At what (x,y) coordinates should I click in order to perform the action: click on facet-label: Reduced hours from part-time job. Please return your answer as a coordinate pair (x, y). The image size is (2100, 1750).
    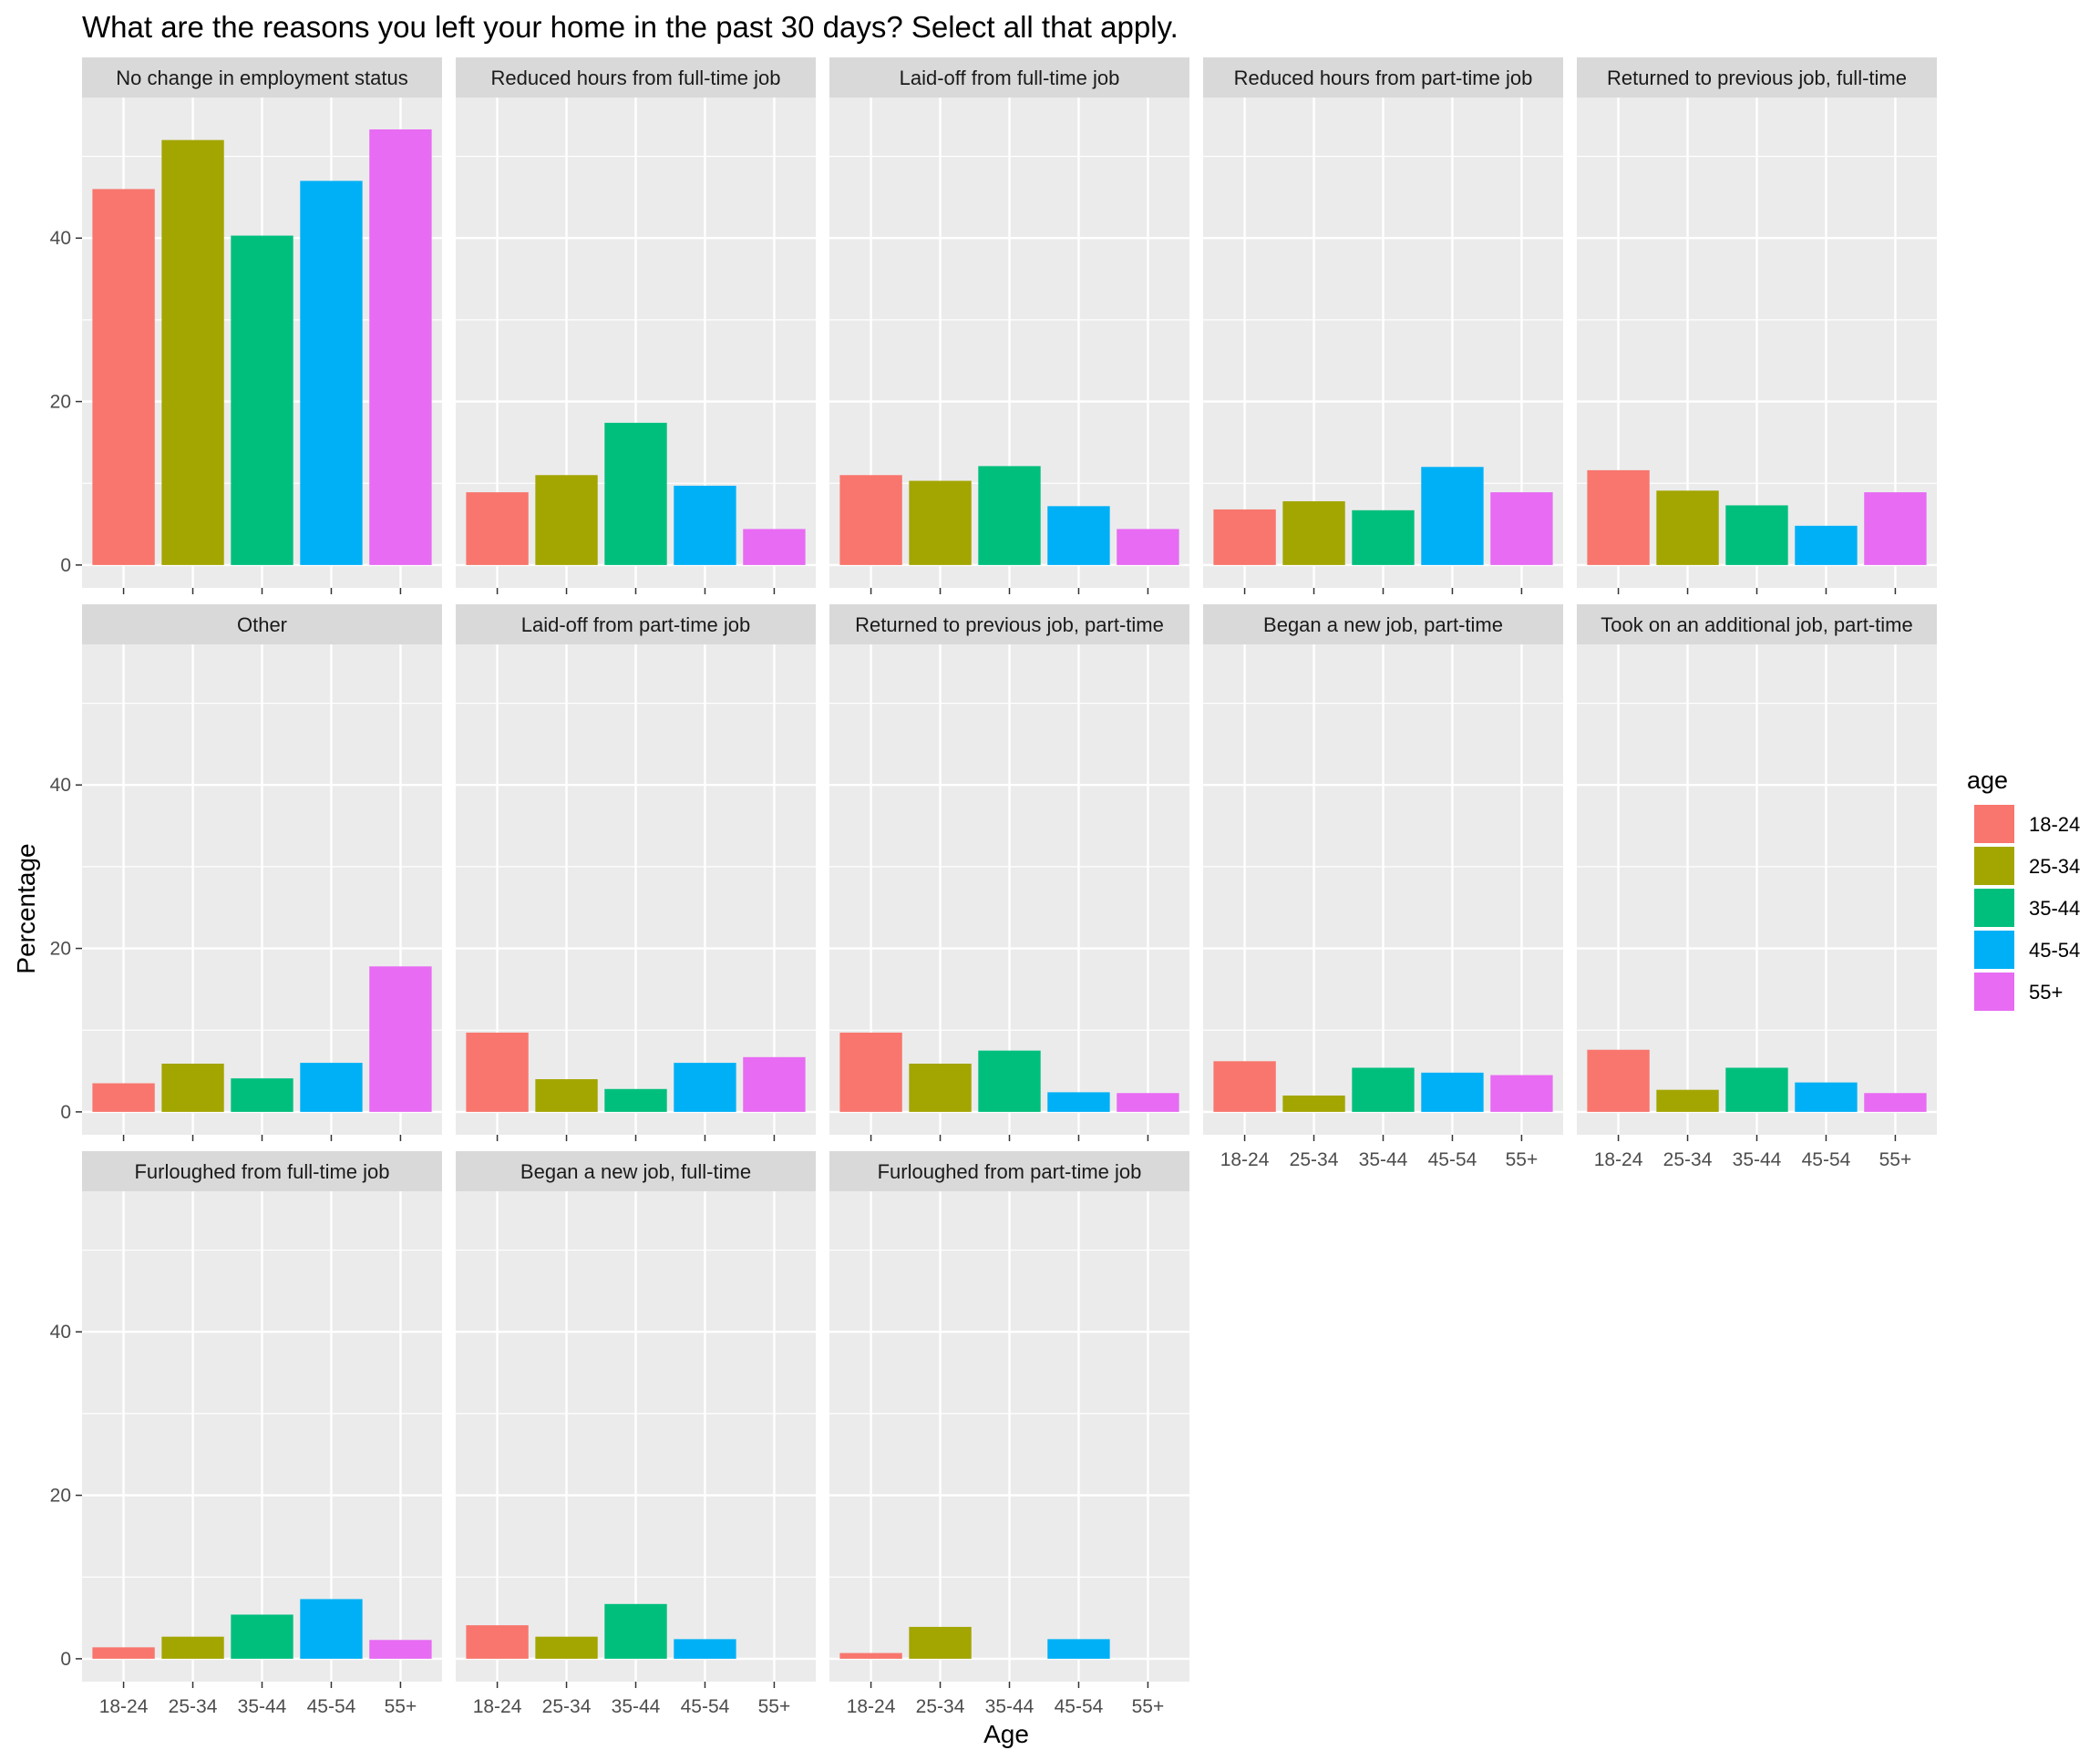
    Looking at the image, I should click on (1383, 78).